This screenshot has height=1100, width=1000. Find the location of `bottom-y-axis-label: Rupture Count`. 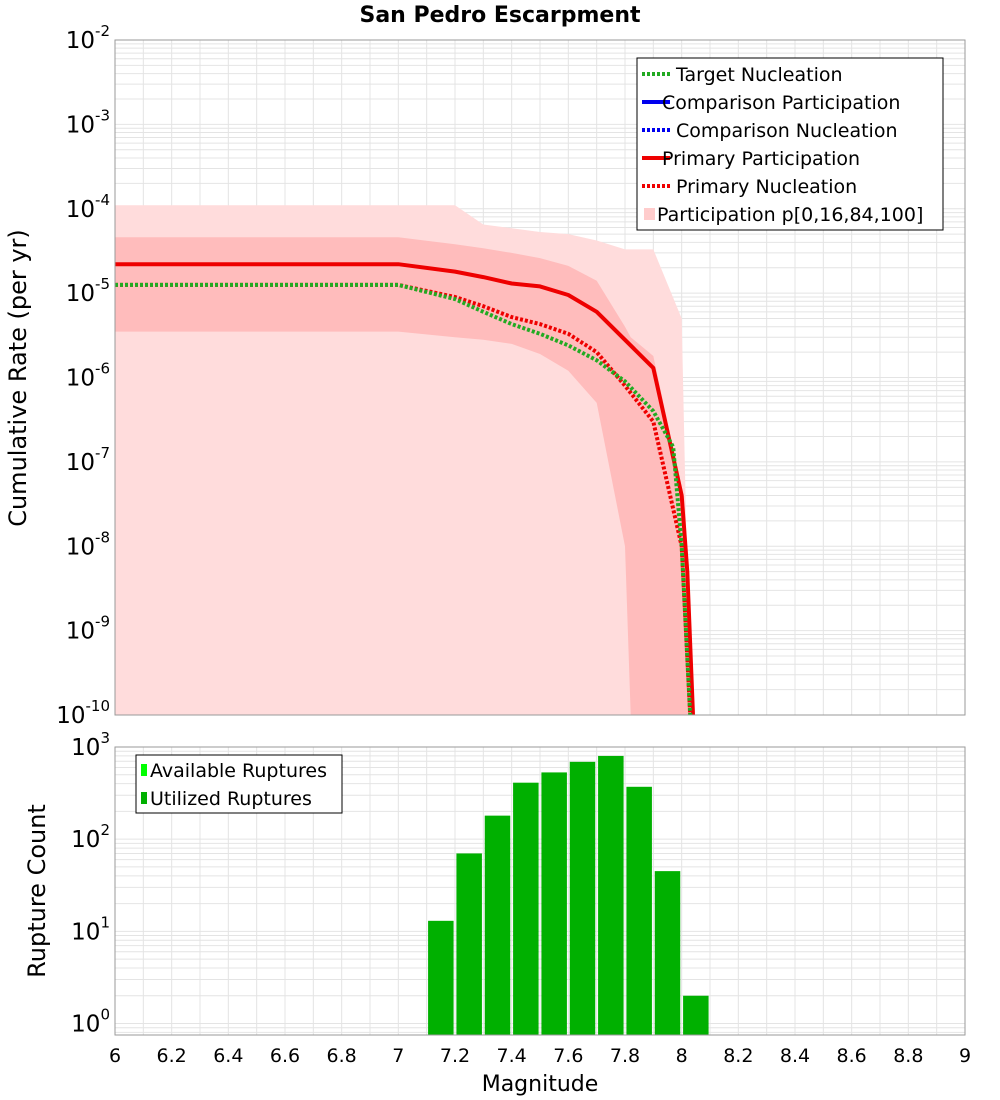

bottom-y-axis-label: Rupture Count is located at coordinates (37, 891).